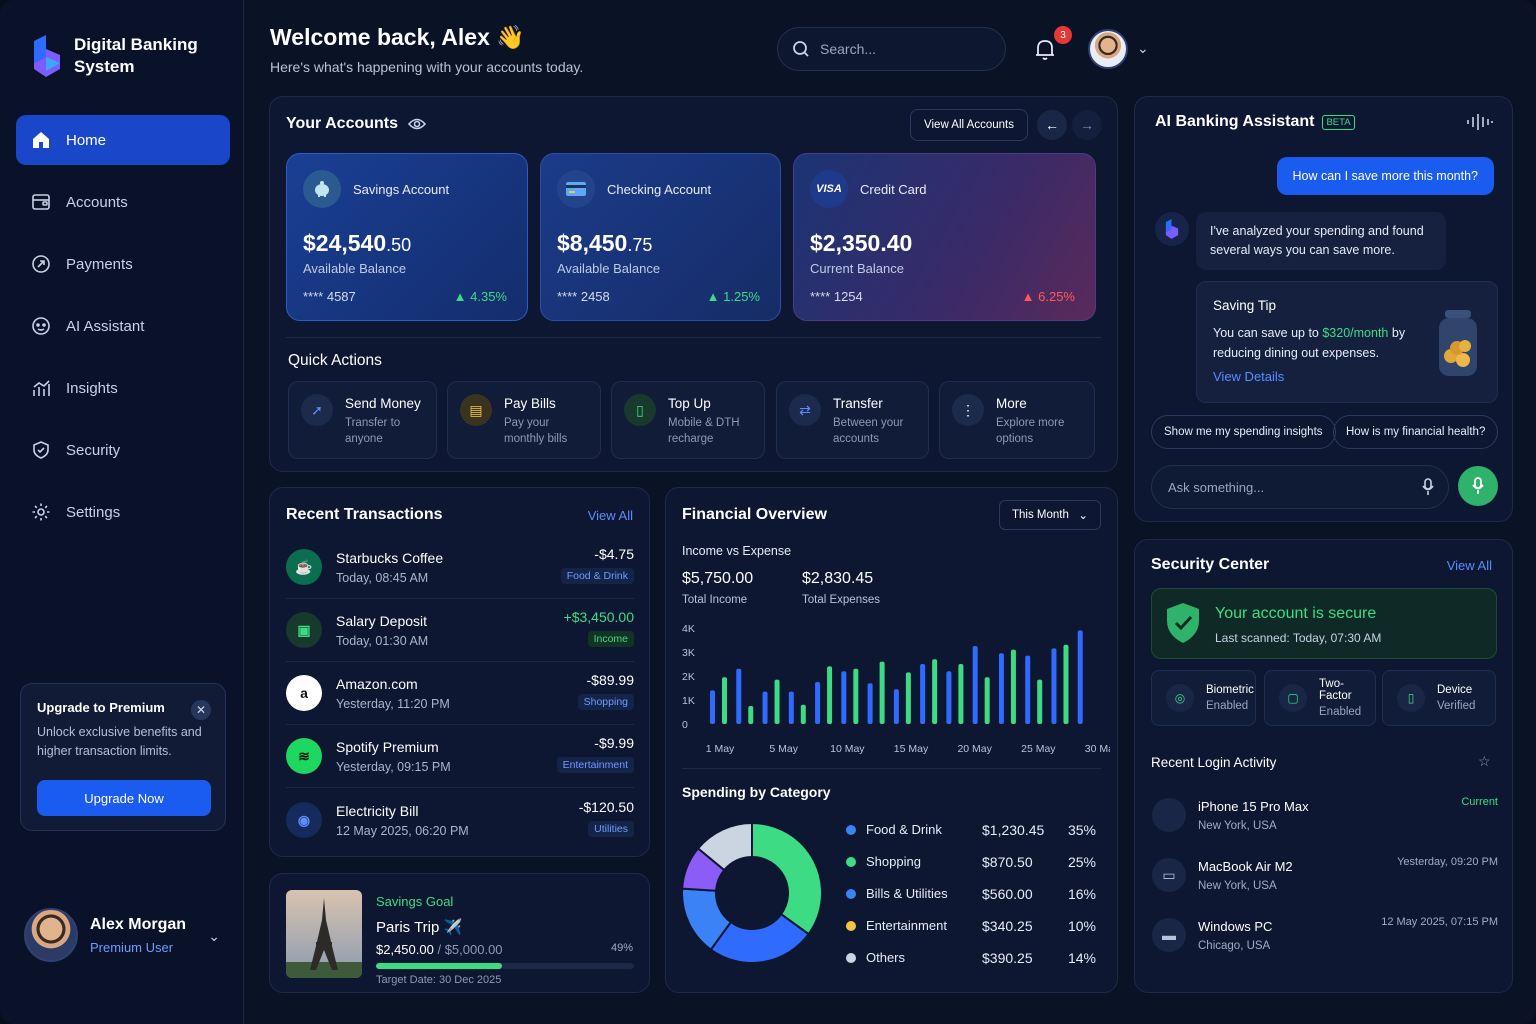  Describe the element at coordinates (123, 450) in the screenshot. I see `sidebar-item-security: Security` at that location.